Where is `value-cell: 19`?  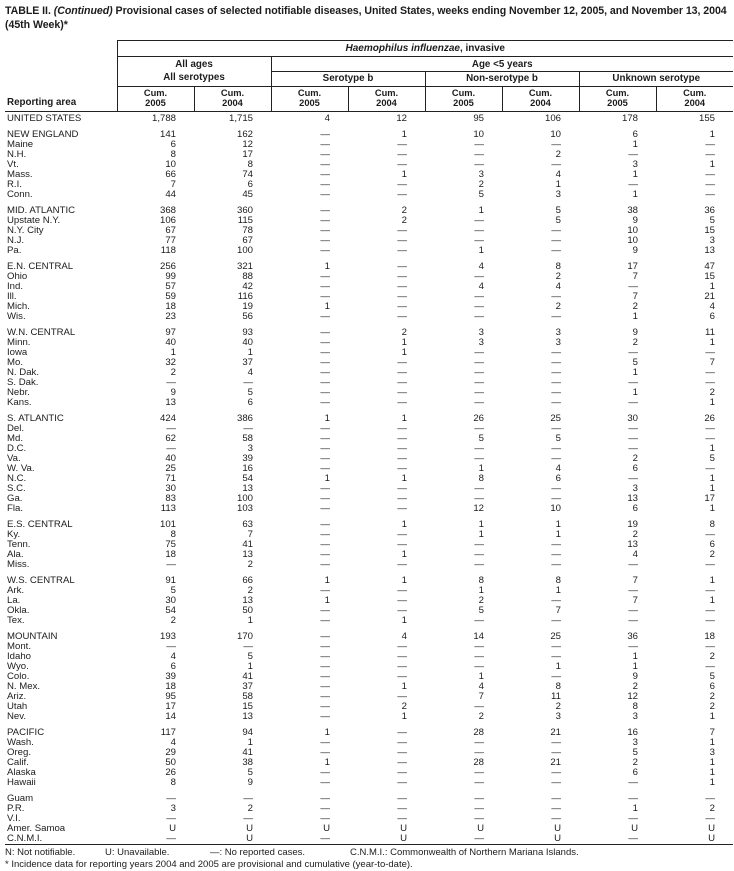
value-cell: 19 is located at coordinates (632, 524).